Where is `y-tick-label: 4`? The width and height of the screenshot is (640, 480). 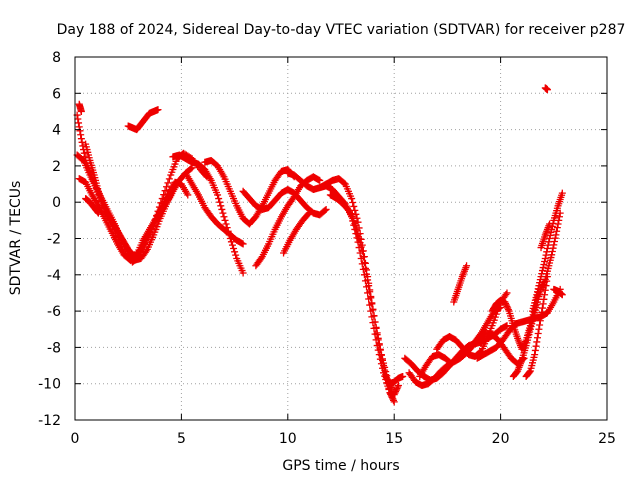 y-tick-label: 4 is located at coordinates (56, 131).